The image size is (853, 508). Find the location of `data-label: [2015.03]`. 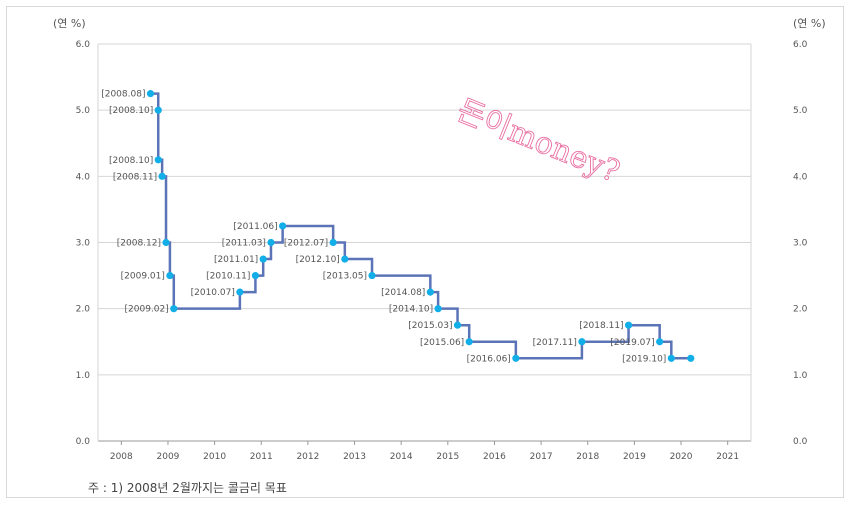

data-label: [2015.03] is located at coordinates (430, 326).